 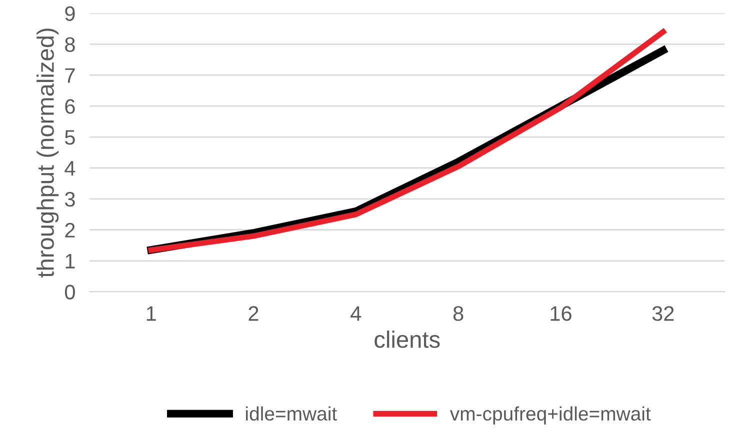 What do you see at coordinates (561, 313) in the screenshot?
I see `x-tick-label: 16` at bounding box center [561, 313].